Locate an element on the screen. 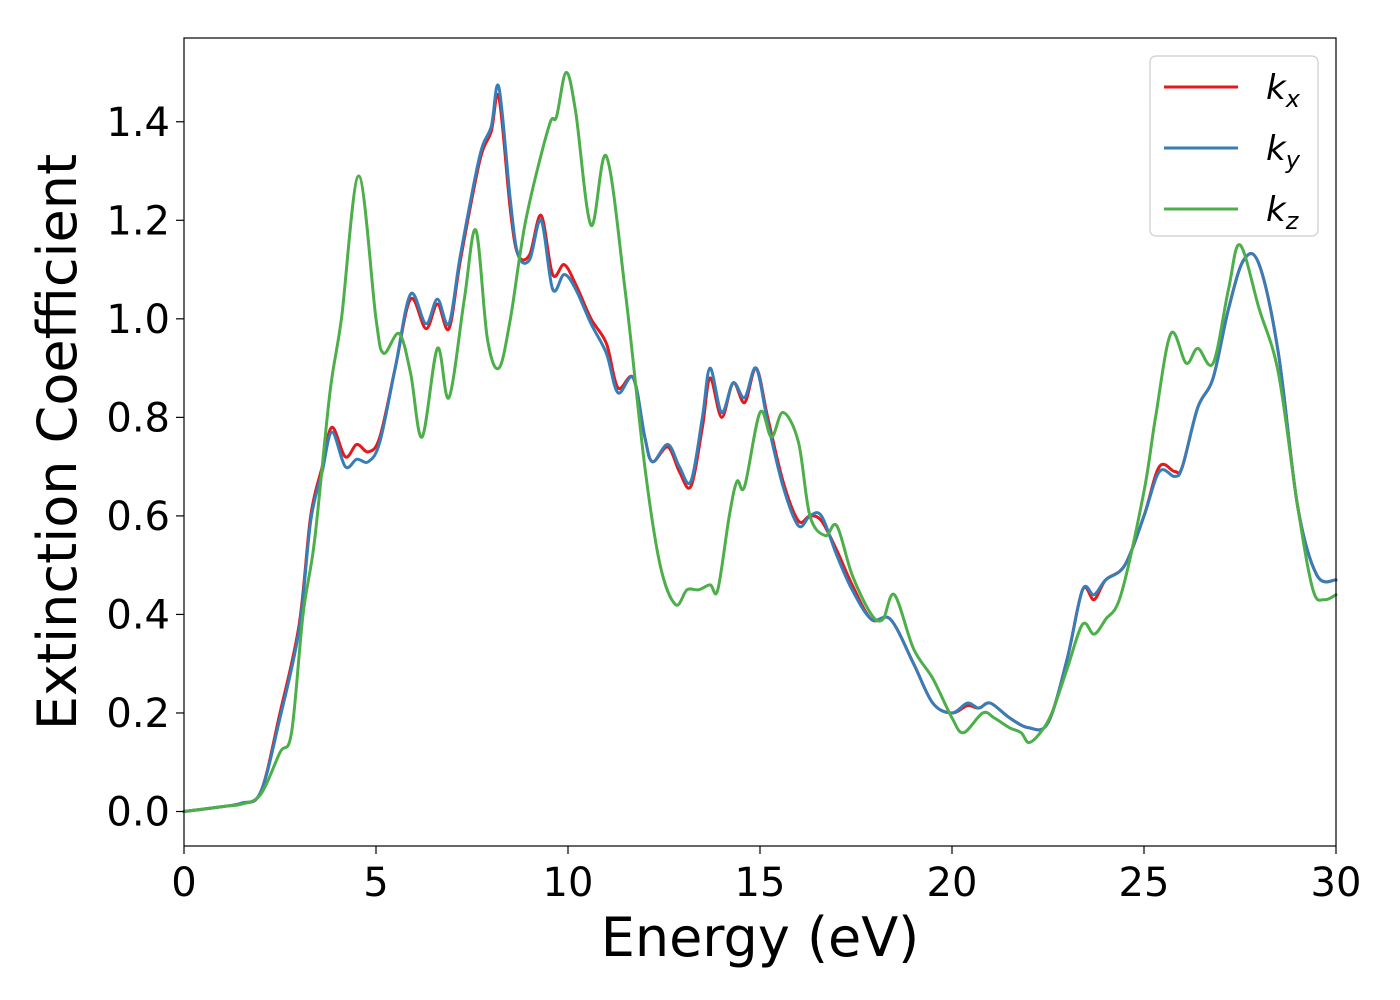  y-axis-title: Extinction Coefficient is located at coordinates (57, 442).